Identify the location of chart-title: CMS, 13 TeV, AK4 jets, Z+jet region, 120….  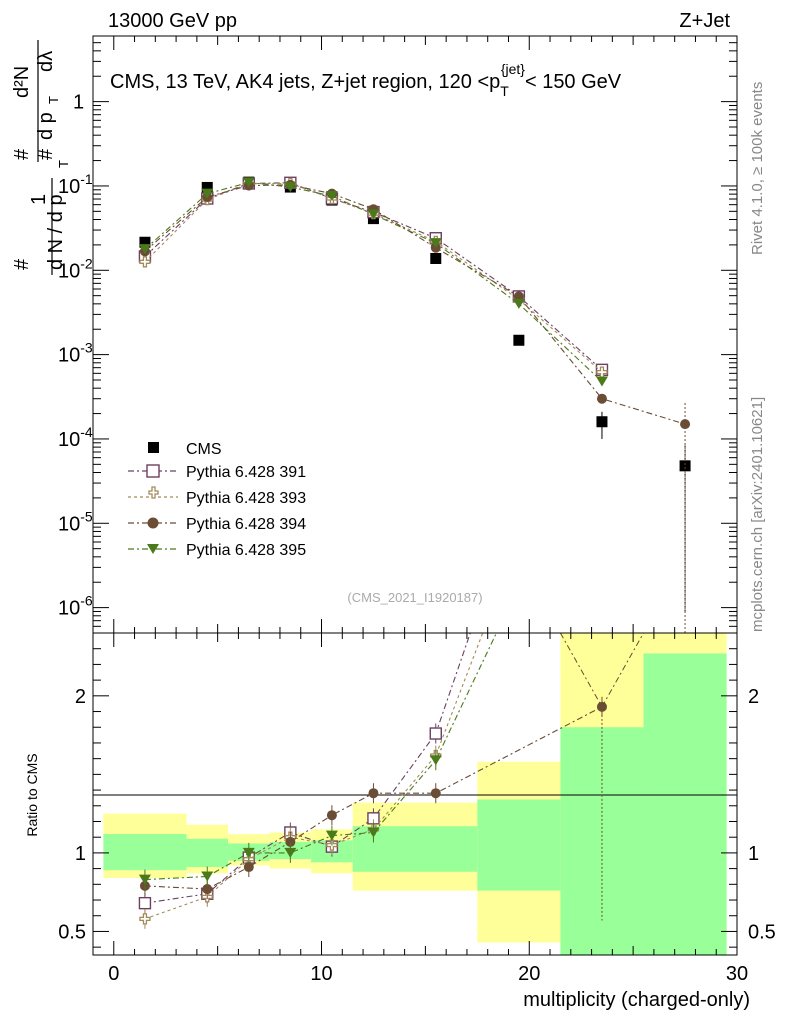
(366, 80).